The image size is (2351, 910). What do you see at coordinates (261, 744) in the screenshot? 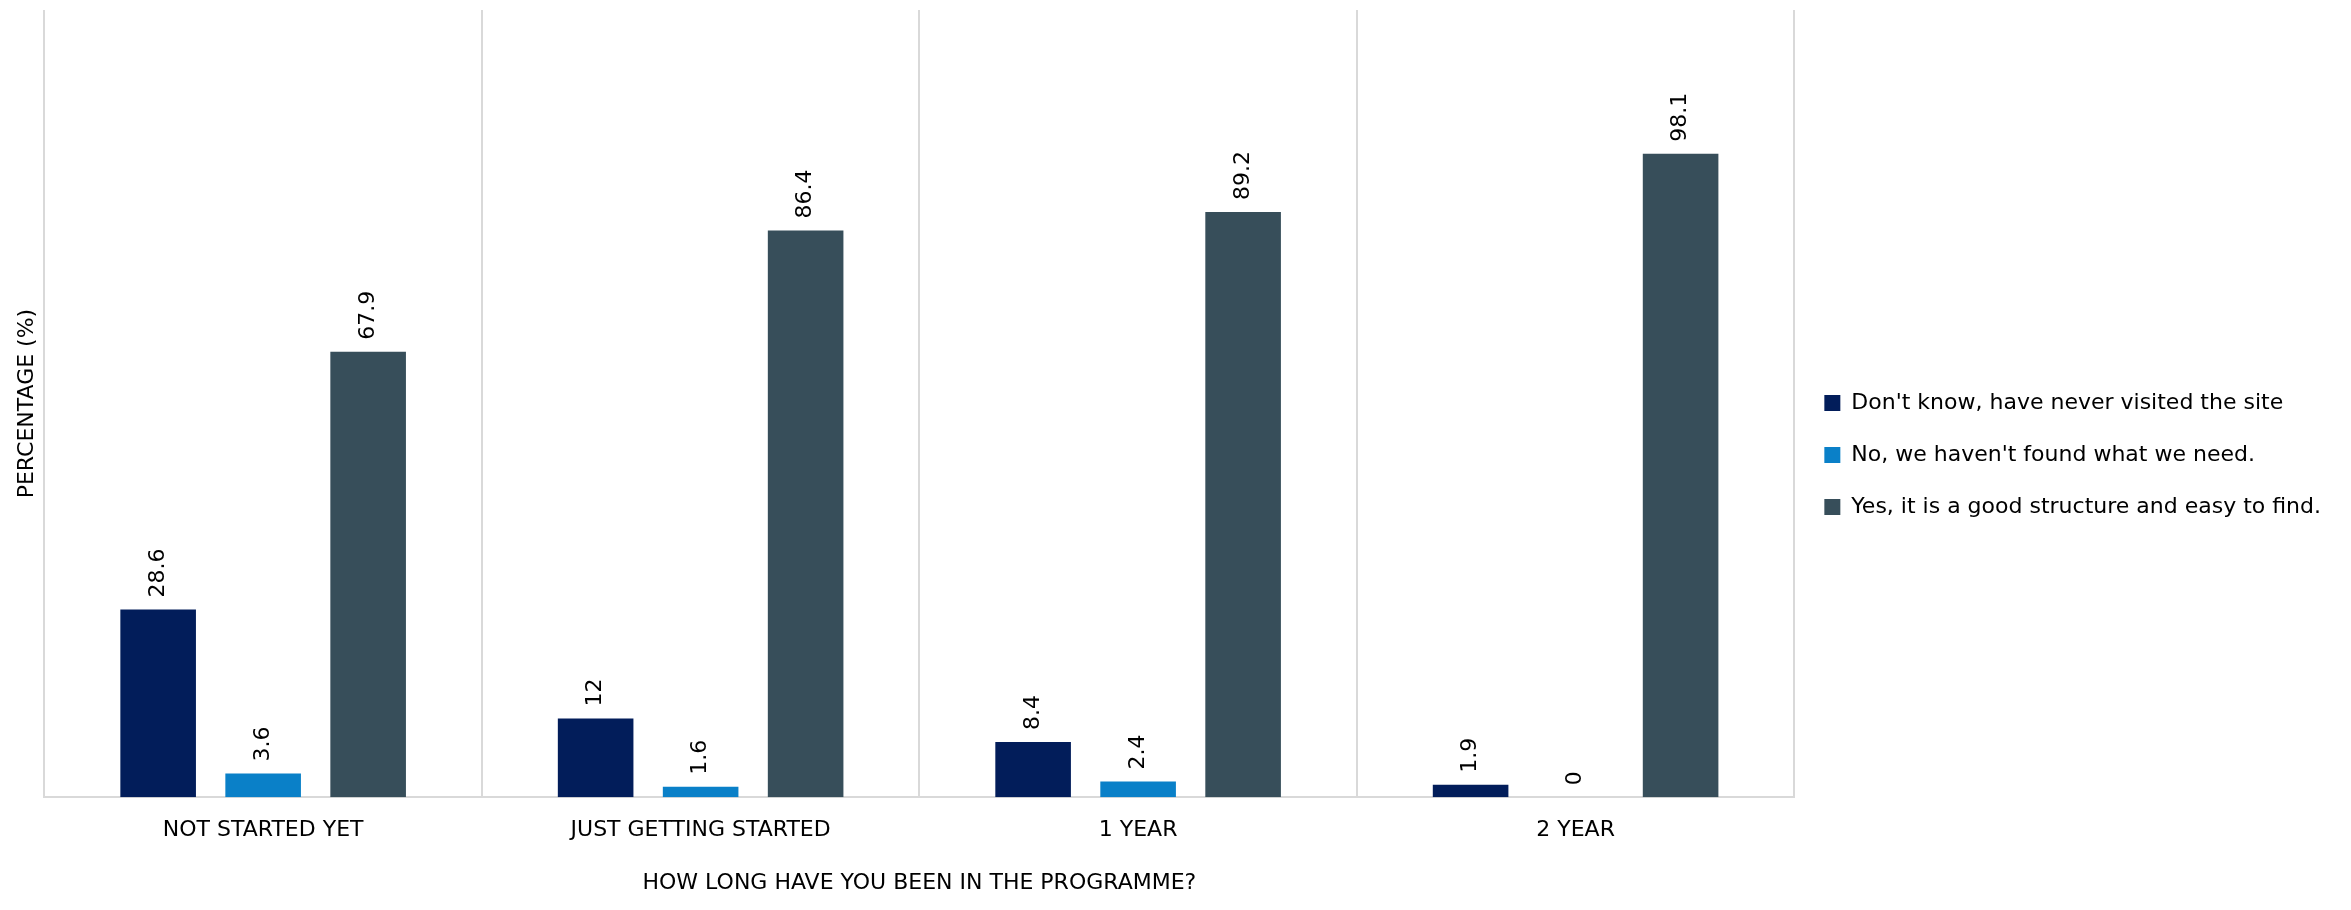
I see `data-label: 3.6` at bounding box center [261, 744].